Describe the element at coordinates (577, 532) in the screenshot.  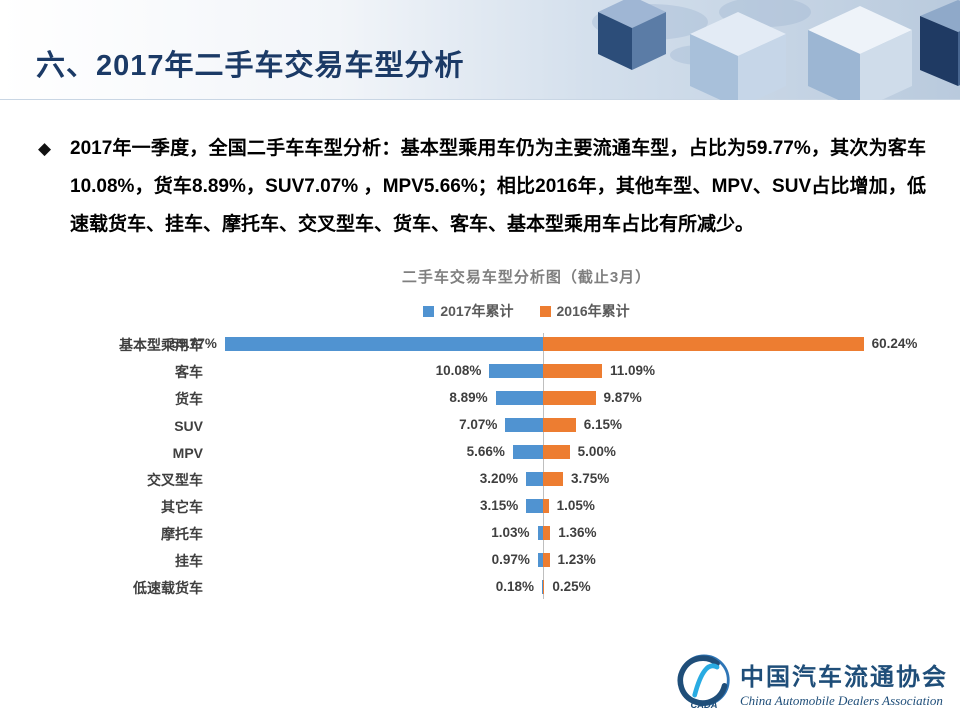
I see `value-label-2016: 1.36%` at that location.